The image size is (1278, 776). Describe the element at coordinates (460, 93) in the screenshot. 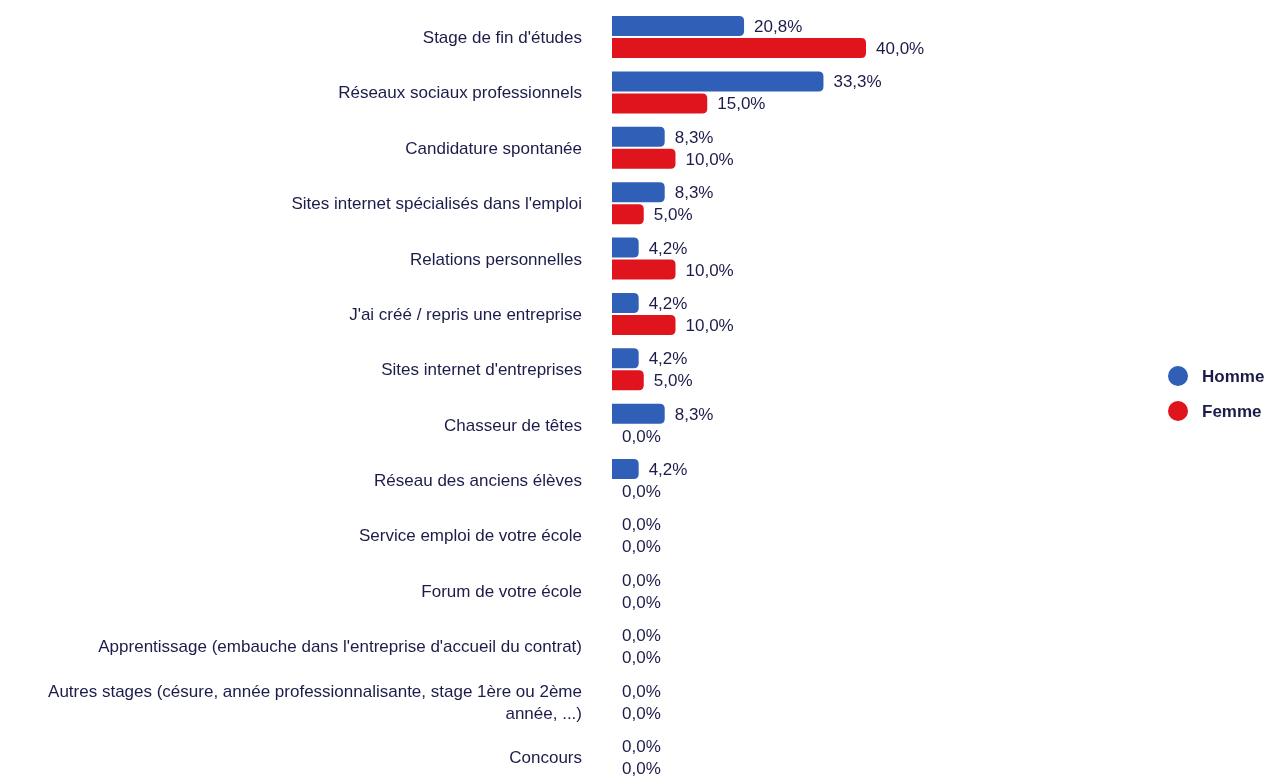

I see `y-tick-label: Réseaux sociaux professionnels` at that location.